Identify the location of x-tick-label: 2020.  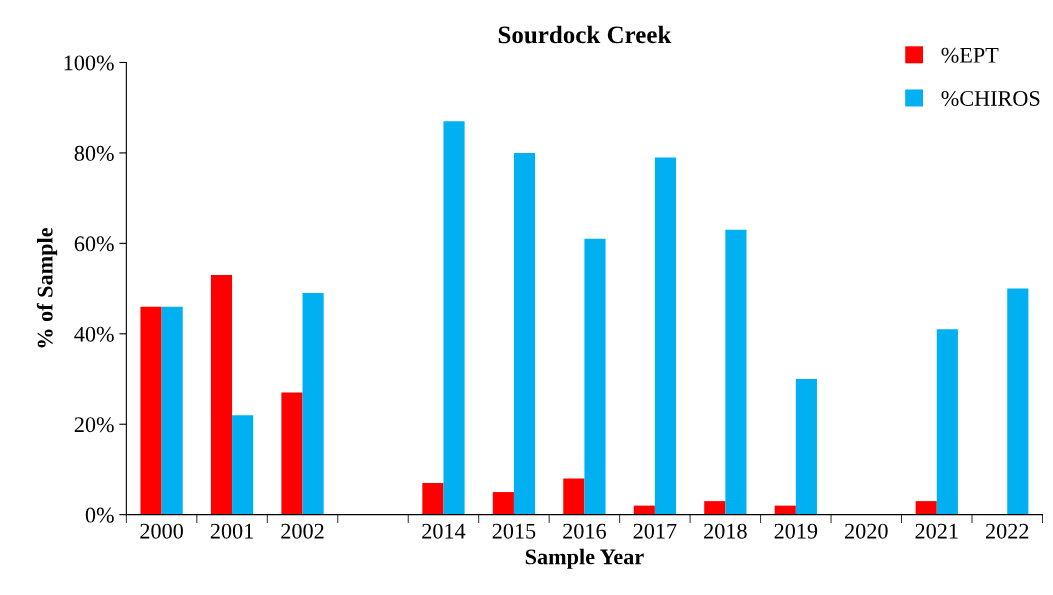
(866, 531).